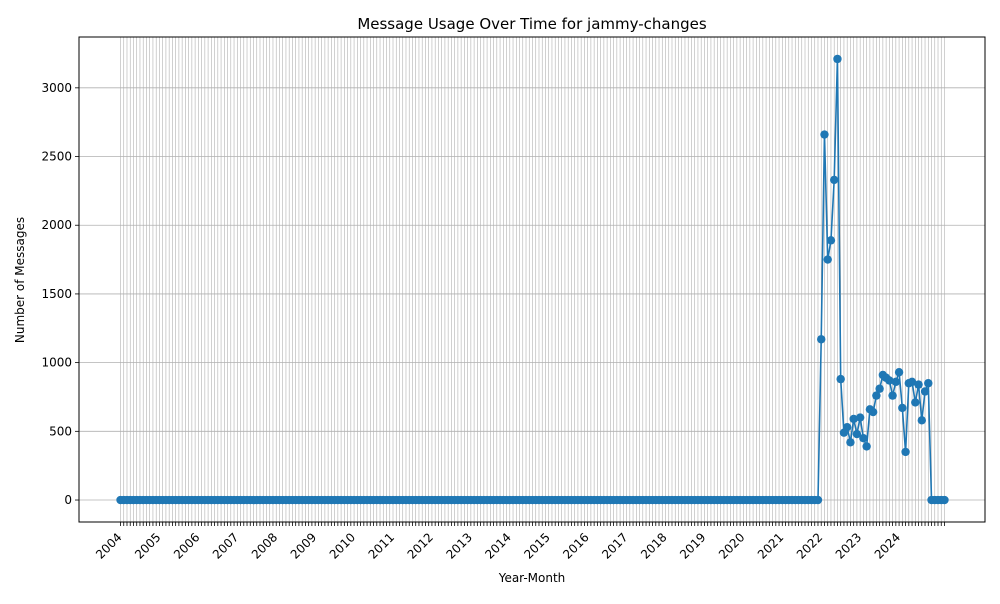 This screenshot has height=604, width=1000. Describe the element at coordinates (147, 545) in the screenshot. I see `x-tick-label: 2005` at that location.